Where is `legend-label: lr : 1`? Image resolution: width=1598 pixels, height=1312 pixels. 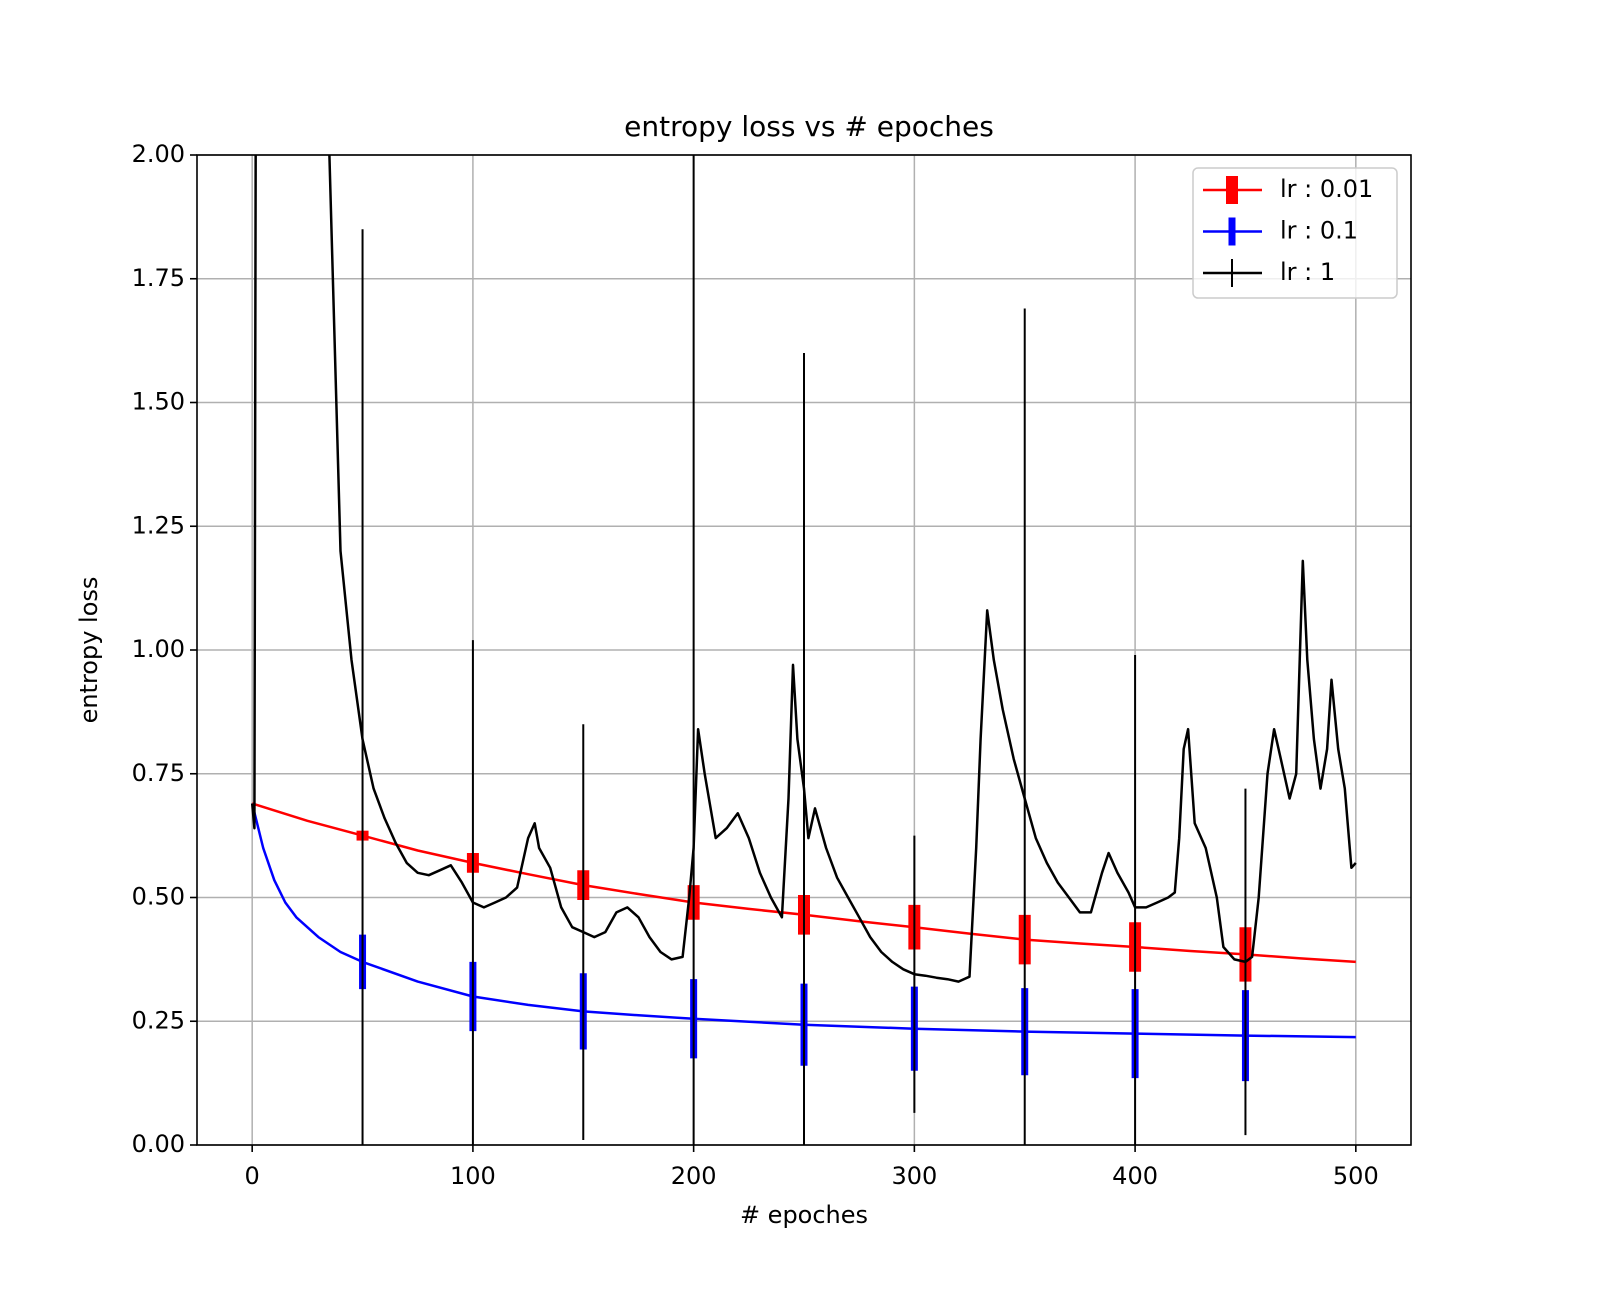
legend-label: lr : 1 is located at coordinates (1307, 272).